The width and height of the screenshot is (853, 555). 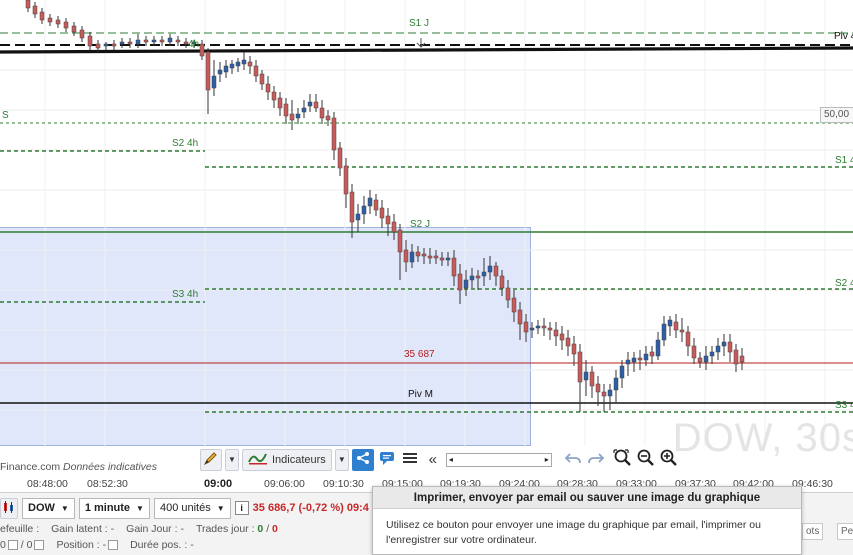 What do you see at coordinates (420, 224) in the screenshot?
I see `level-label-s2-j: S2 J` at bounding box center [420, 224].